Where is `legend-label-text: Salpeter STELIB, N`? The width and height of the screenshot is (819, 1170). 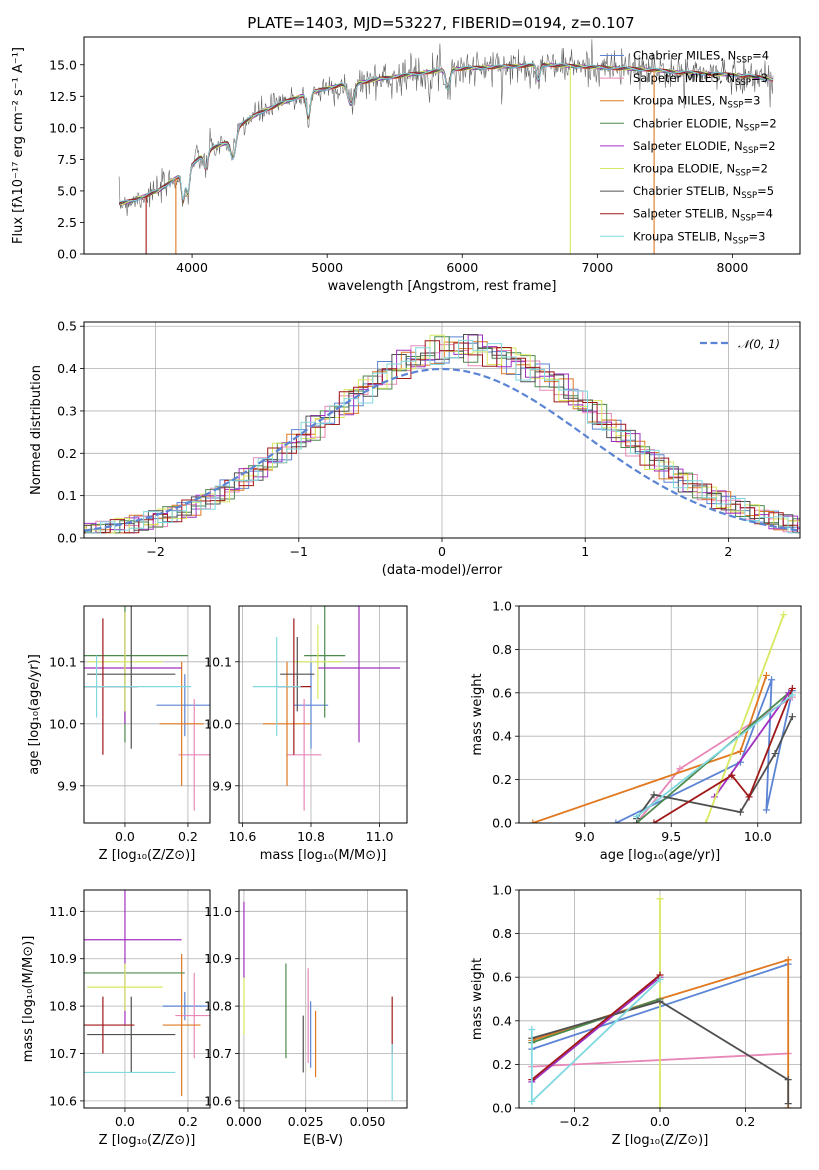
legend-label-text: Salpeter STELIB, N is located at coordinates (686, 214).